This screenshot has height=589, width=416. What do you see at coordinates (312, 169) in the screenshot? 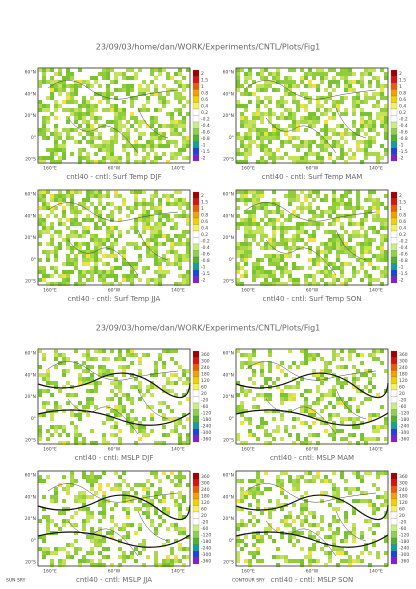
I see `lon-label: 60°W` at bounding box center [312, 169].